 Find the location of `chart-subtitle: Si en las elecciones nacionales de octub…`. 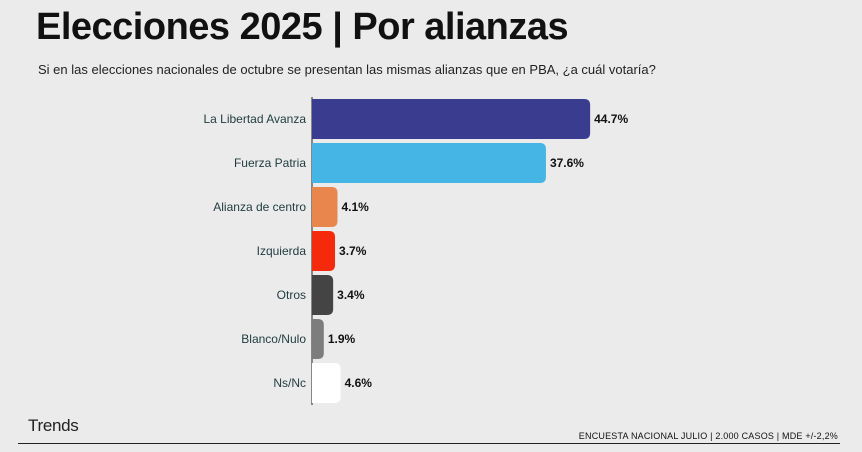

chart-subtitle: Si en las elecciones nacionales de octub… is located at coordinates (347, 69).